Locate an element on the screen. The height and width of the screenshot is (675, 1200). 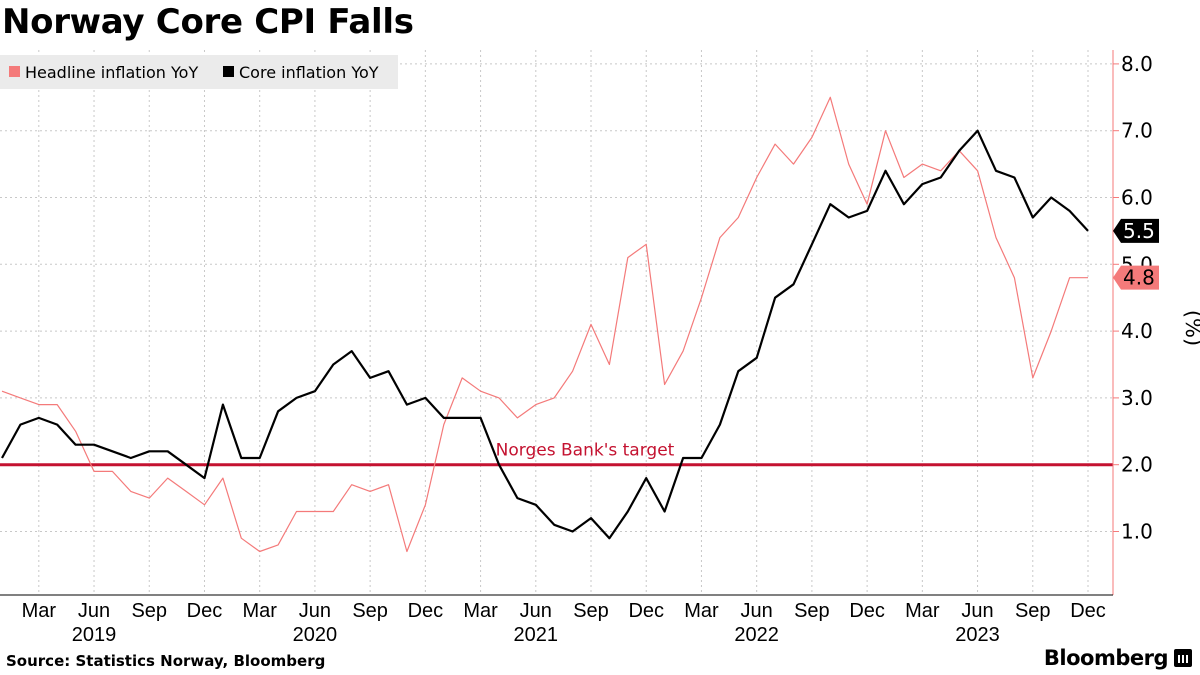
legend-swatch-headline is located at coordinates (14, 71).